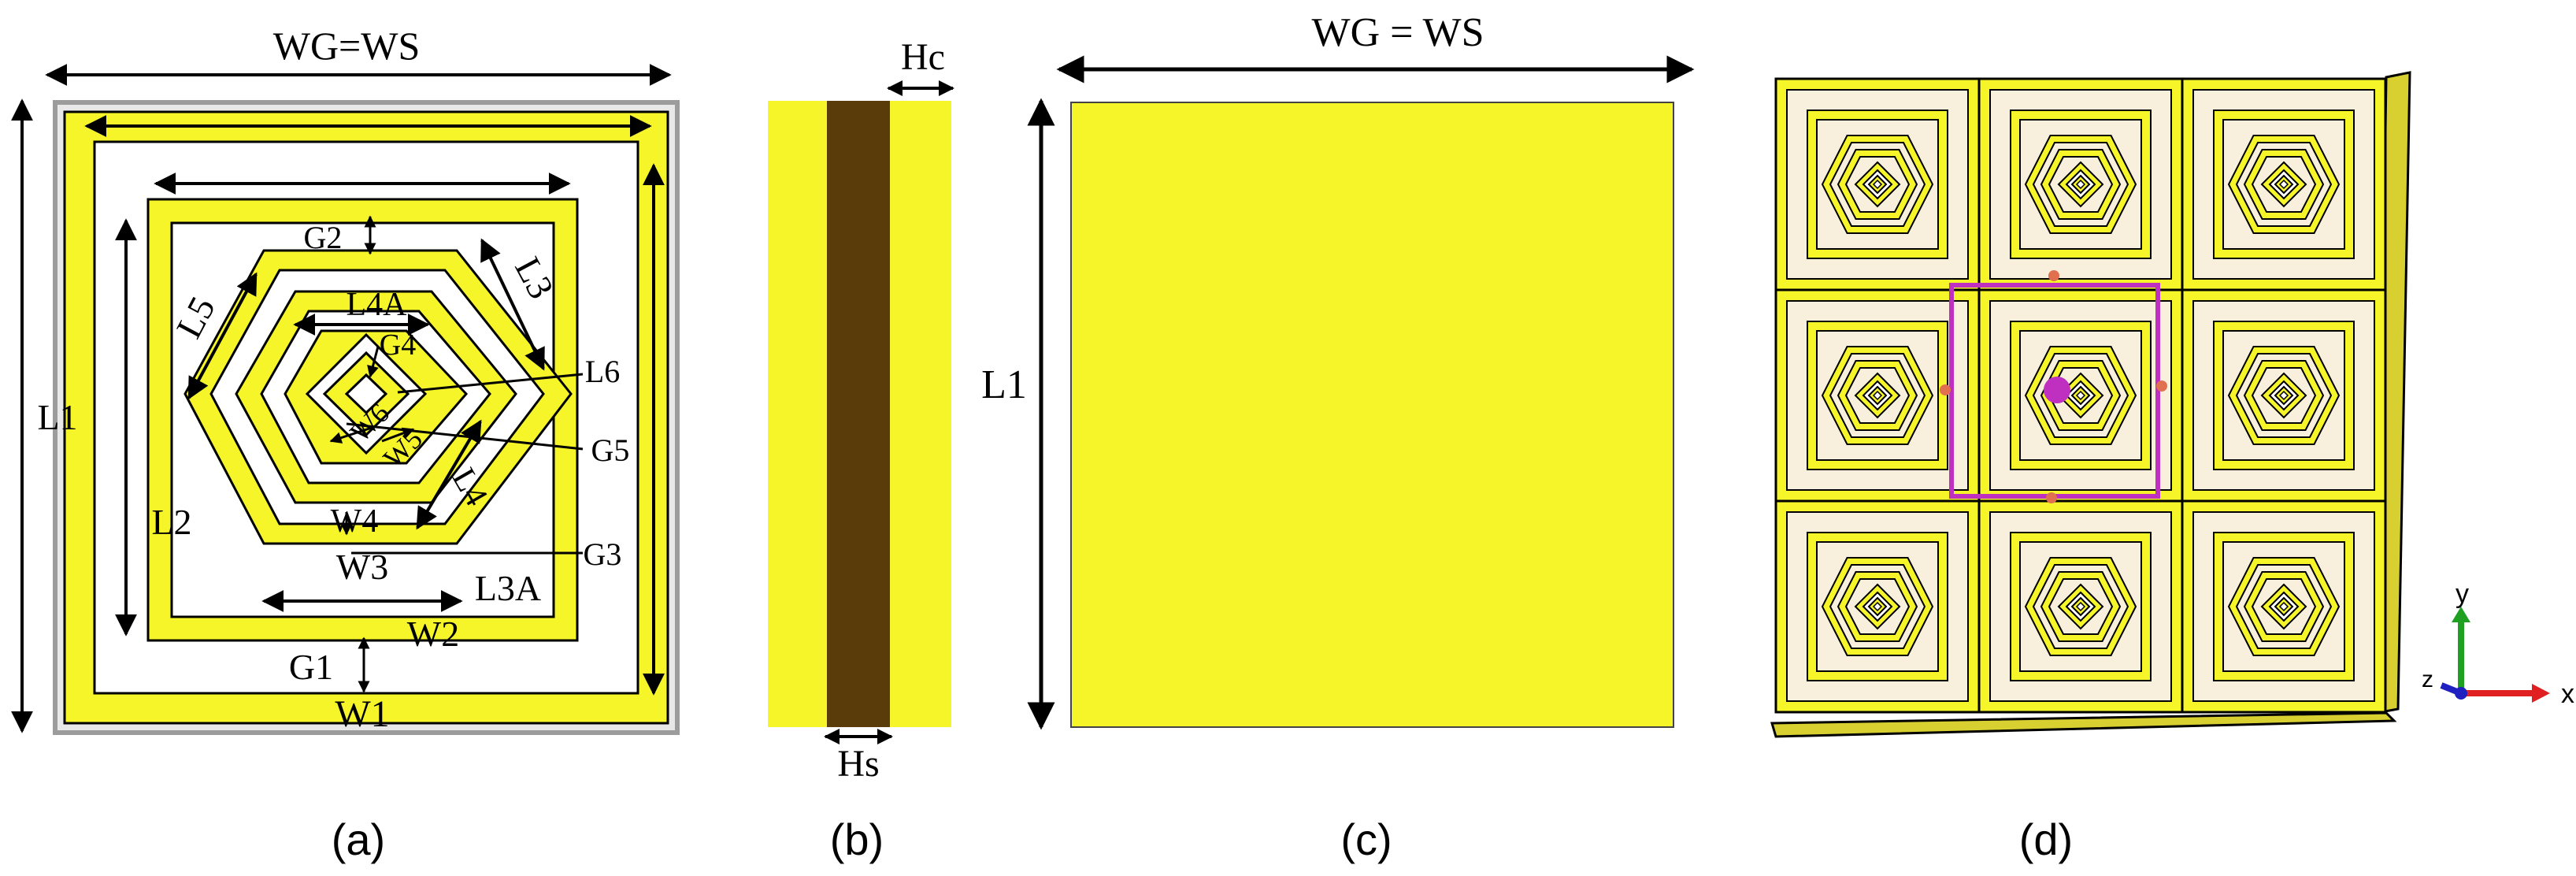 The height and width of the screenshot is (876, 2576). I want to click on caption-d: (d), so click(2046, 839).